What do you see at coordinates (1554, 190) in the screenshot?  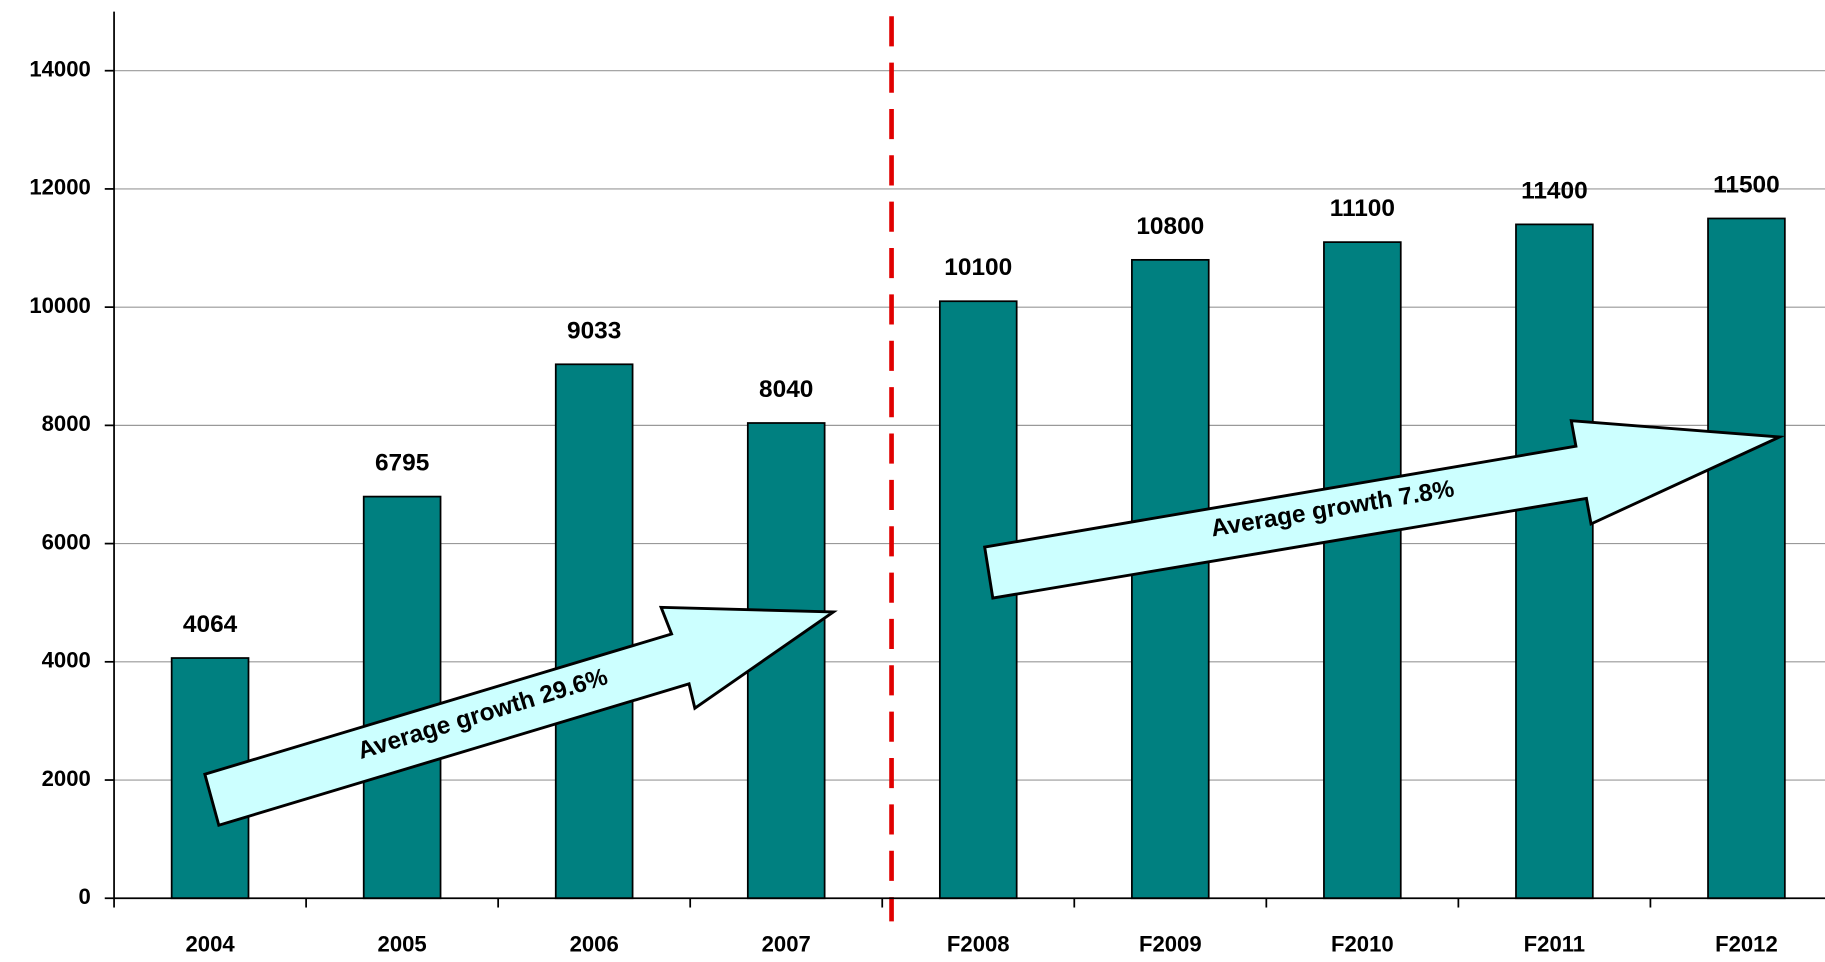 I see `value-label: 11400` at bounding box center [1554, 190].